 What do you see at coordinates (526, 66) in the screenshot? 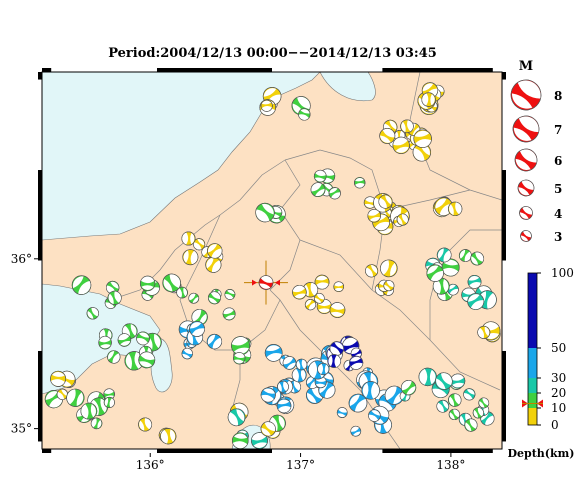
I see `magnitude-legend-title: M` at bounding box center [526, 66].